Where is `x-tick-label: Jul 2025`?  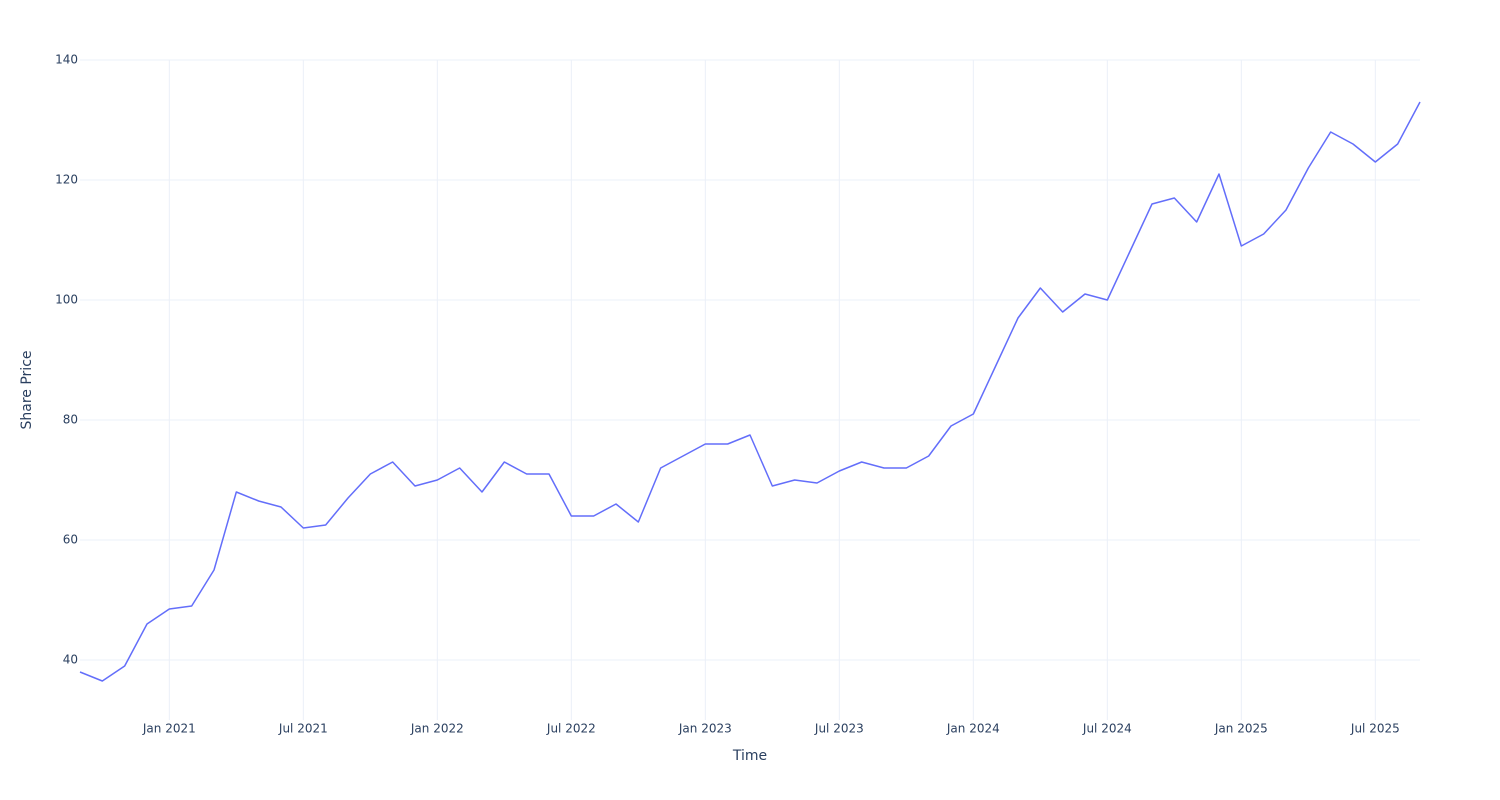
x-tick-label: Jul 2025 is located at coordinates (1375, 729).